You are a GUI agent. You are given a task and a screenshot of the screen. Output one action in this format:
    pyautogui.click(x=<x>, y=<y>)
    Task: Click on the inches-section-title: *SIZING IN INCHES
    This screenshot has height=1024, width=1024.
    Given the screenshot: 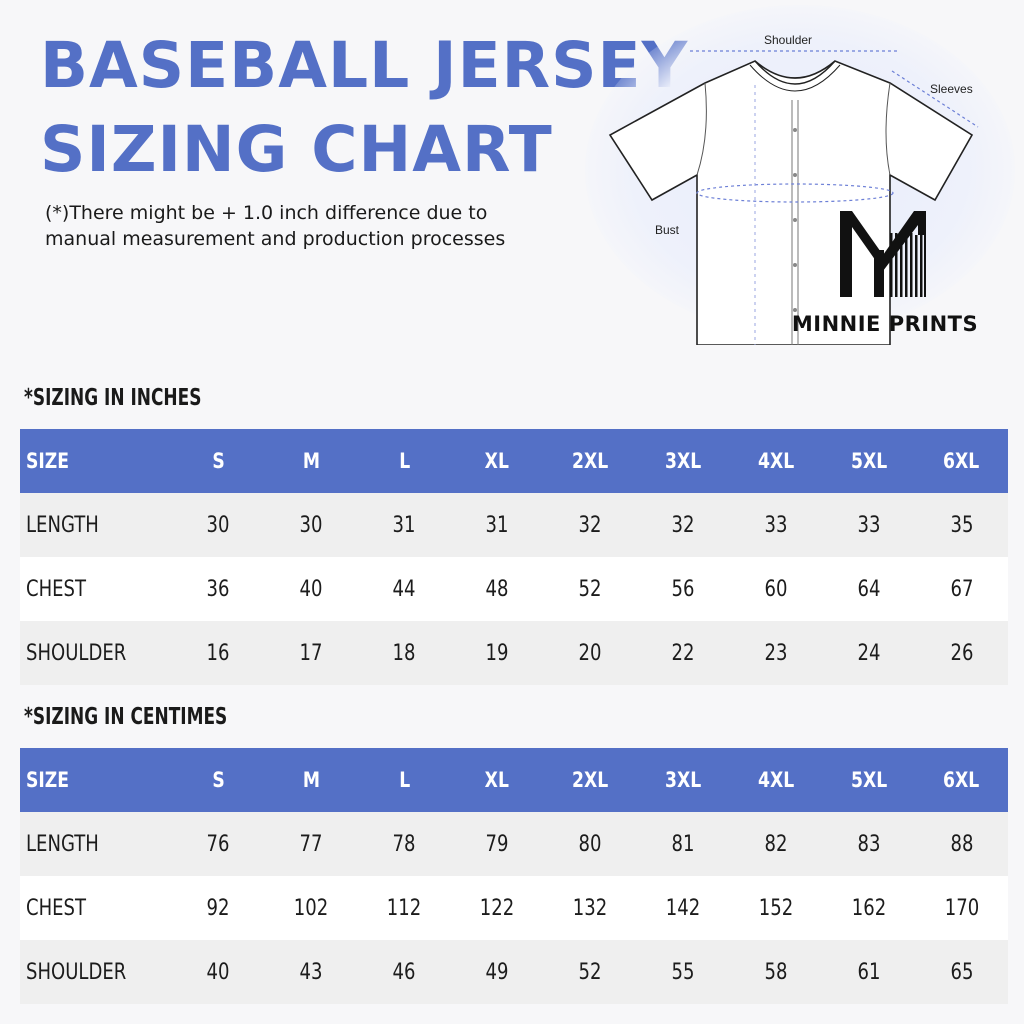 What is the action you would take?
    pyautogui.click(x=113, y=398)
    